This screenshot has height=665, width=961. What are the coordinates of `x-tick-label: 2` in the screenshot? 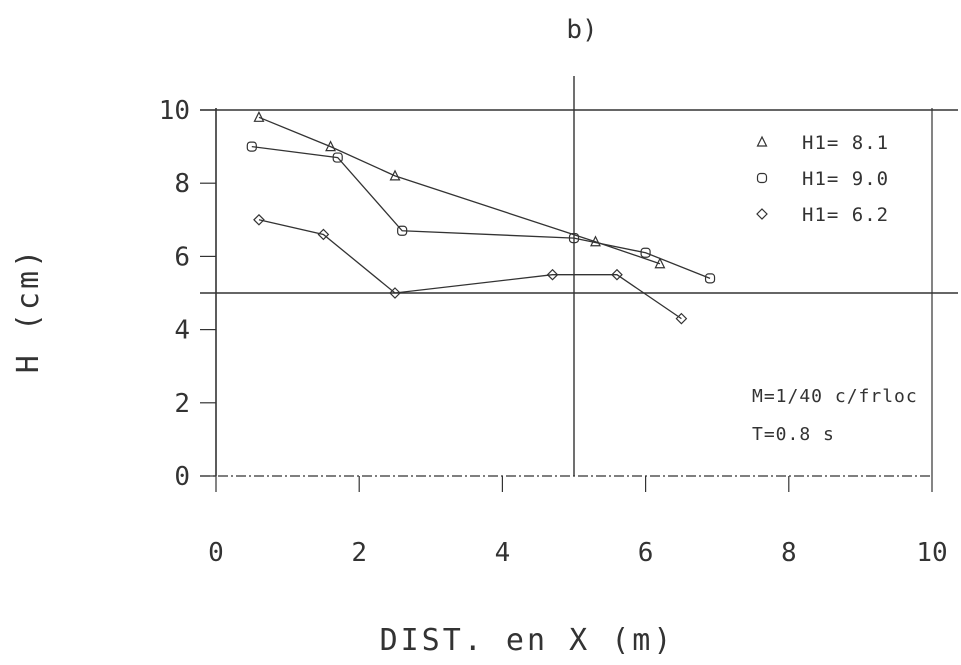 It's located at (359, 553).